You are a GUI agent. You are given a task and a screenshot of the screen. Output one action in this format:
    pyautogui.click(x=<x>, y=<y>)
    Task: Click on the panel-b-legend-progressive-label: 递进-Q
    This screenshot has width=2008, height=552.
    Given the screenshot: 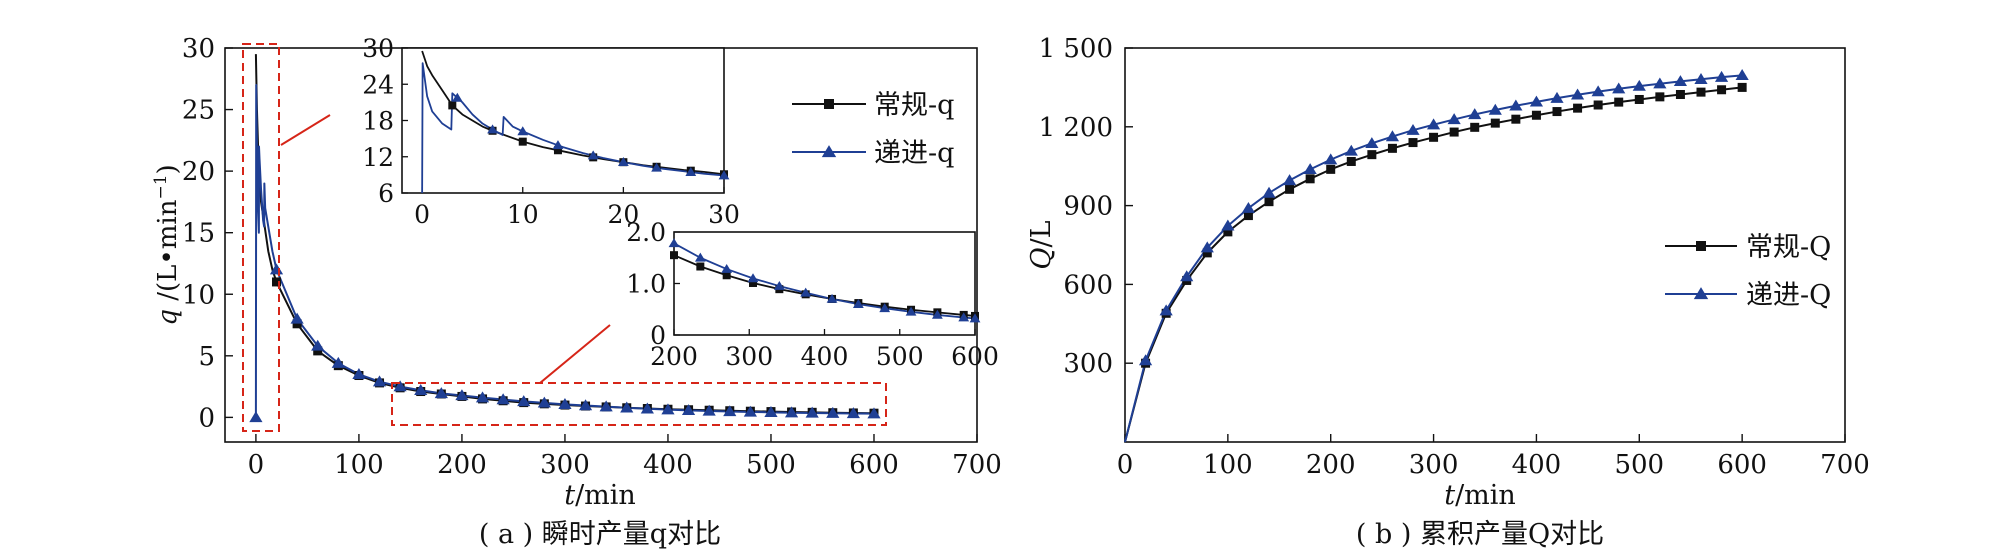 What is the action you would take?
    pyautogui.click(x=1788, y=295)
    